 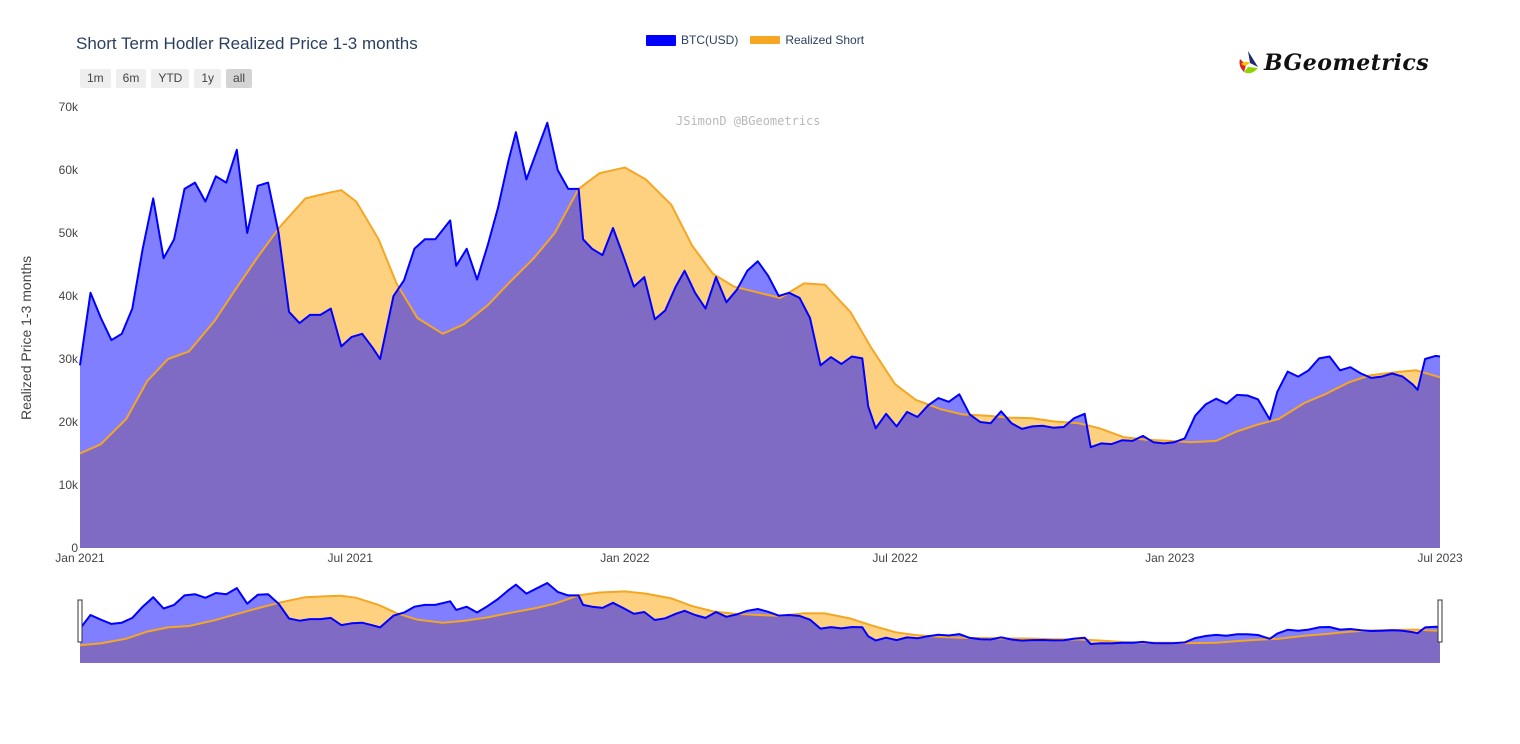 I want to click on range-button-1m: 1m, so click(x=95, y=78).